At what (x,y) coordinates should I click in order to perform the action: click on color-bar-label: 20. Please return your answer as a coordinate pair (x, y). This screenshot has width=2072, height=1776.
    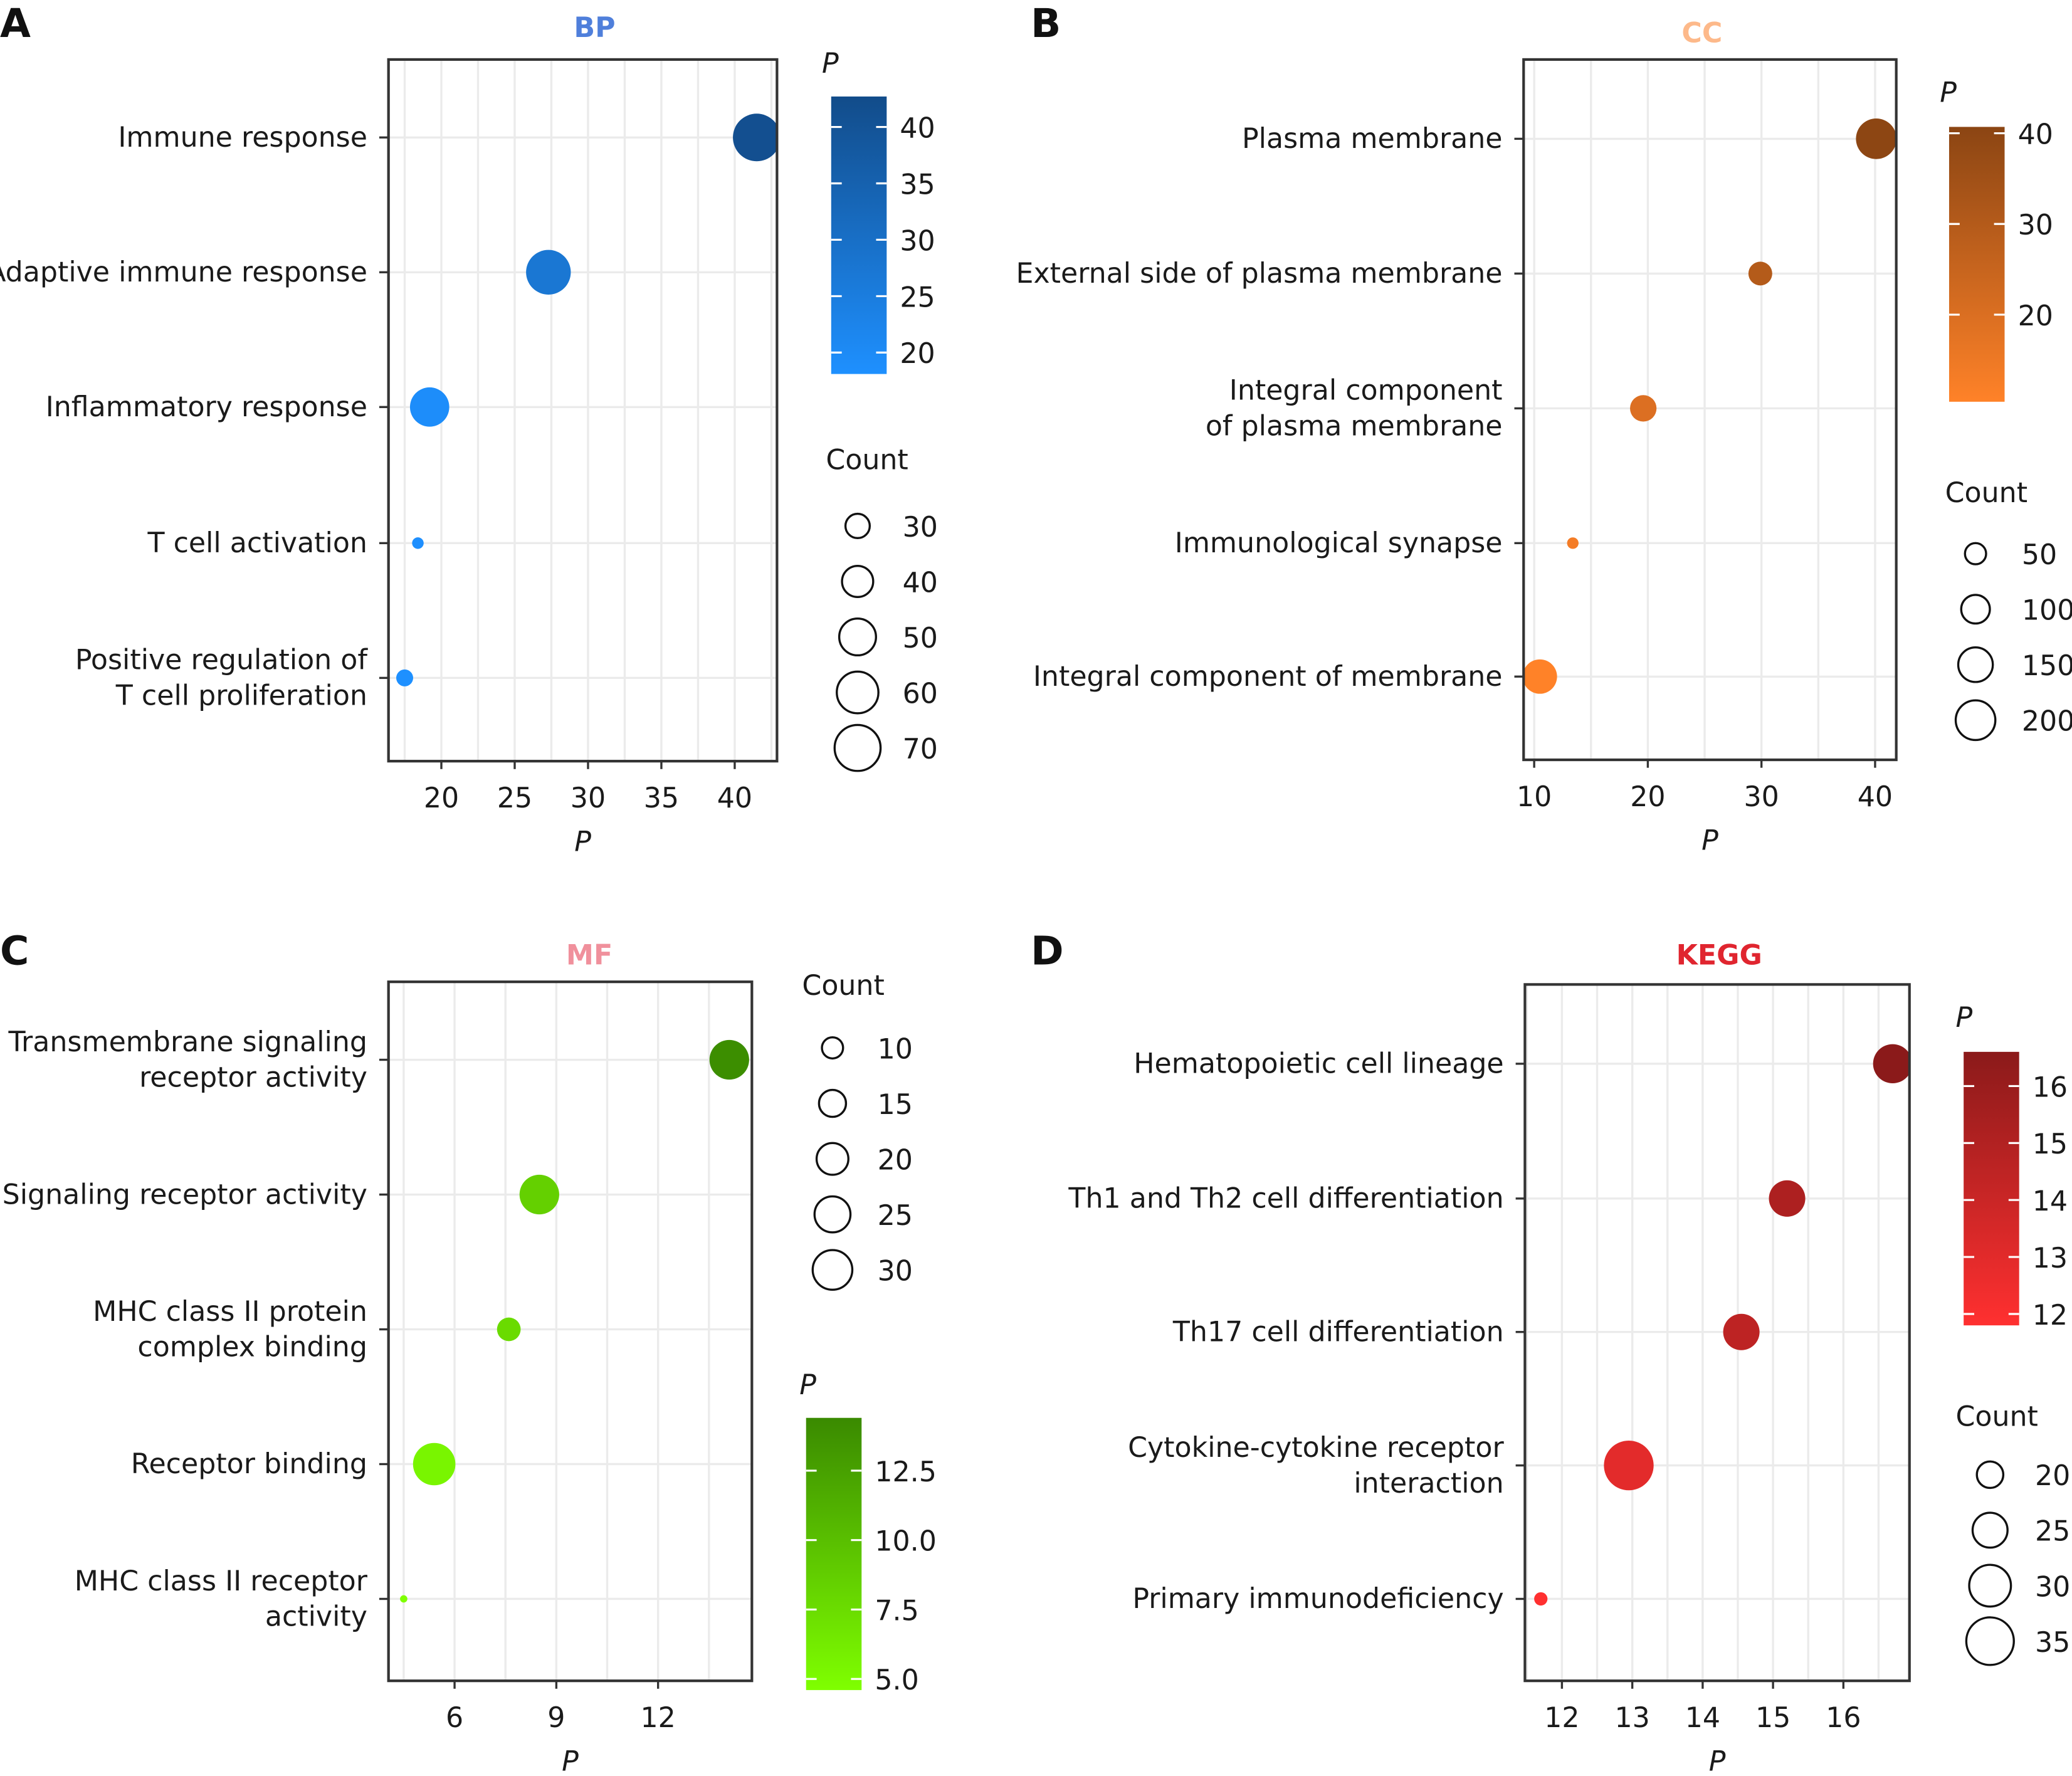
    Looking at the image, I should click on (2035, 316).